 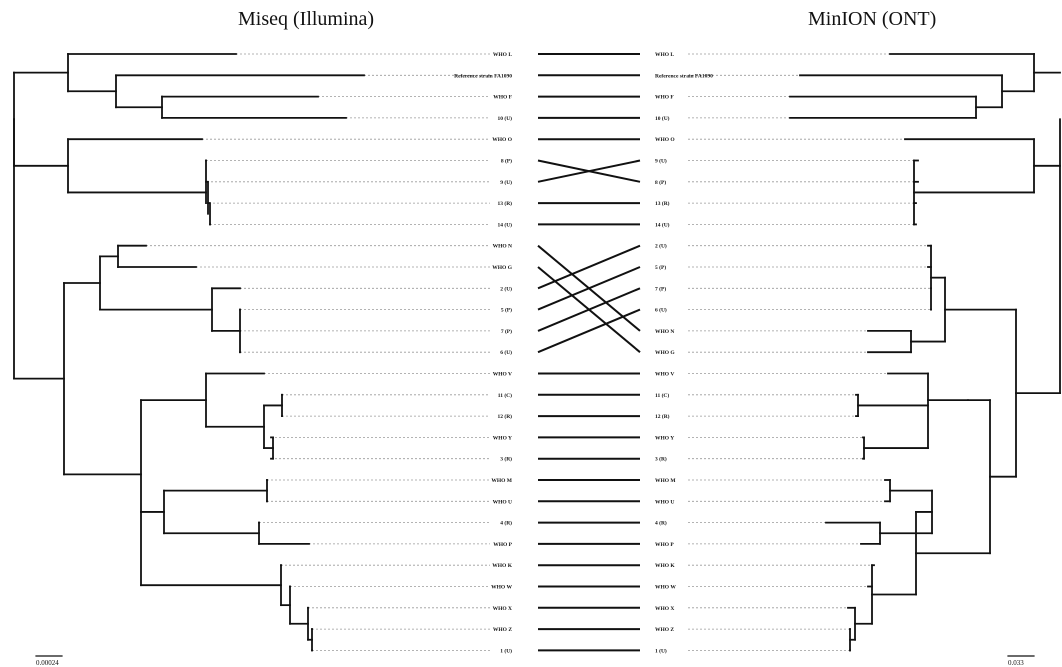 I want to click on right-taxon-label: 9 (U), so click(x=661, y=161).